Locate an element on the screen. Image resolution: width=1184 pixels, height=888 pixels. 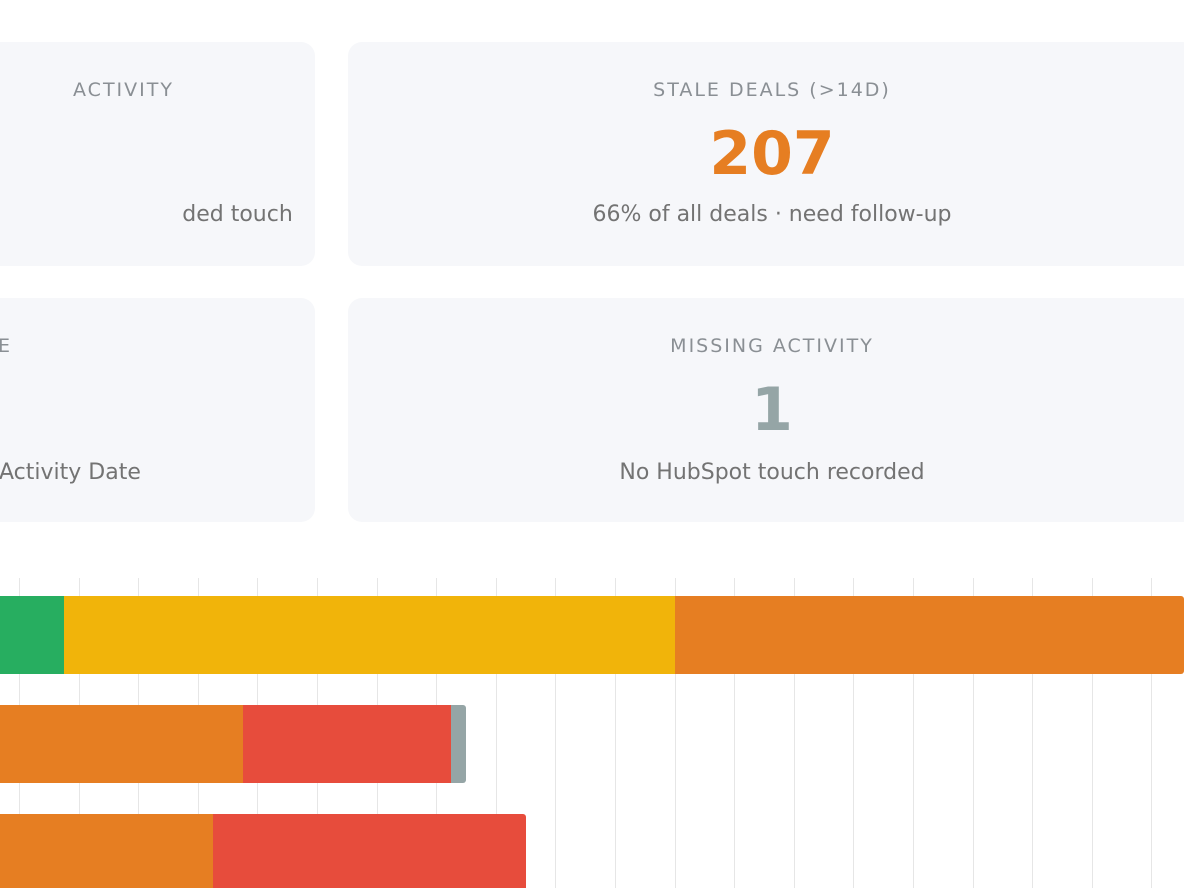
kpi-card-activity: ACTIVITY ded touch is located at coordinates (157, 154).